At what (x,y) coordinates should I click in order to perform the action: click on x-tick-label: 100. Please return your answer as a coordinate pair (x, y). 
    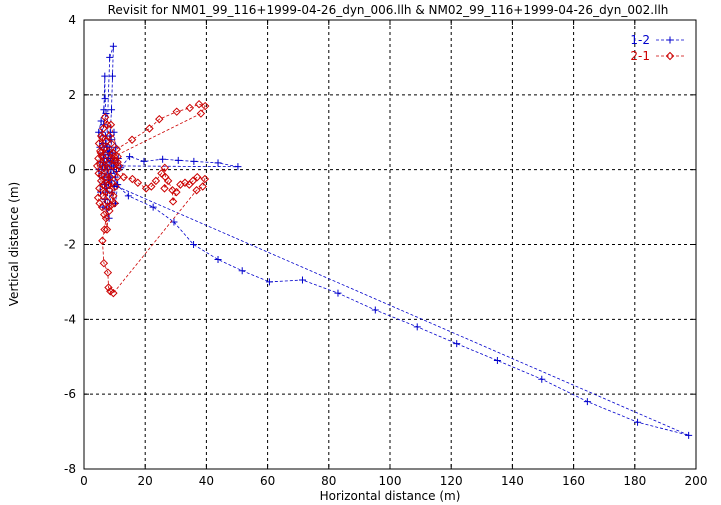
    Looking at the image, I should click on (390, 481).